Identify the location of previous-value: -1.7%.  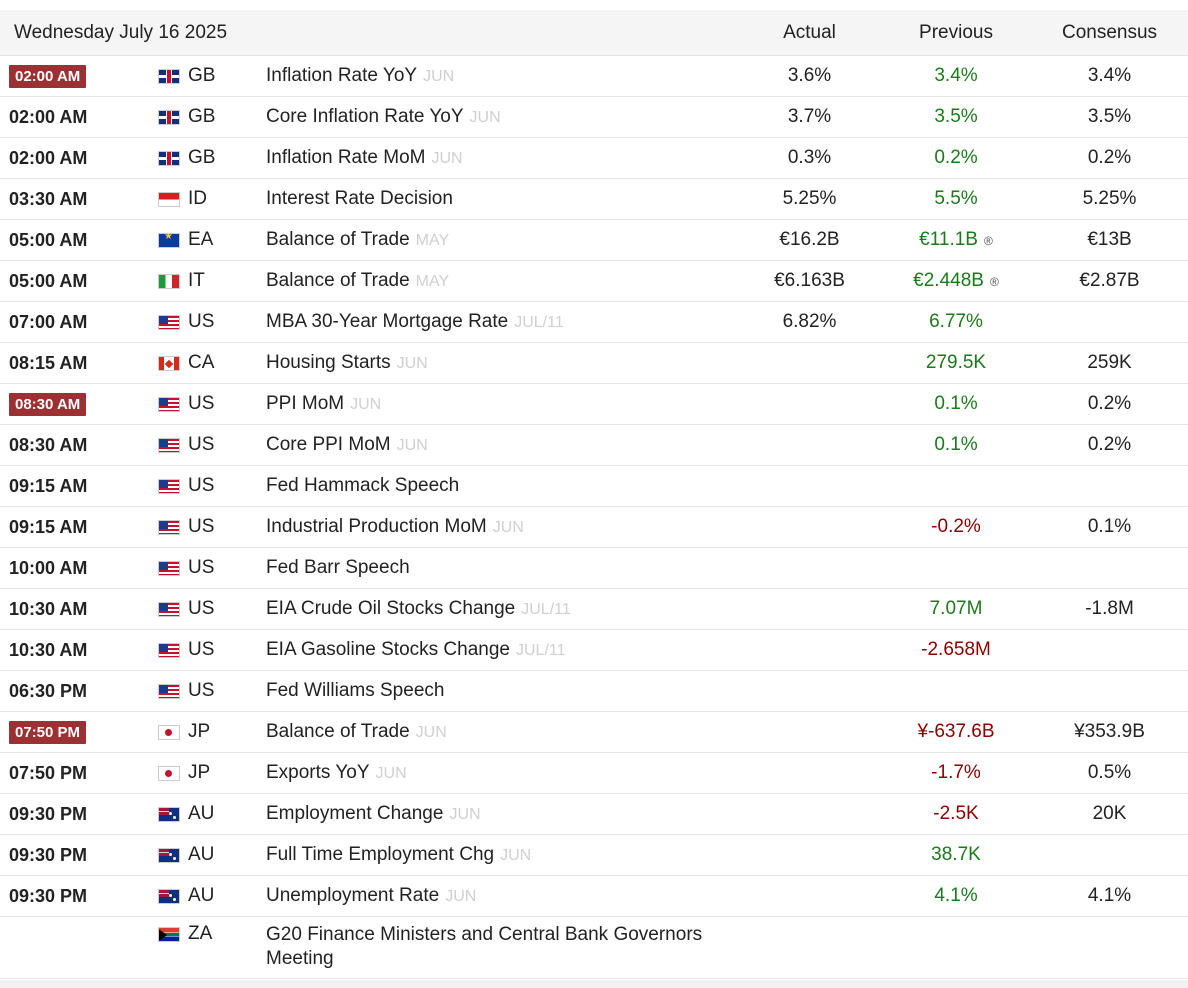
(956, 772).